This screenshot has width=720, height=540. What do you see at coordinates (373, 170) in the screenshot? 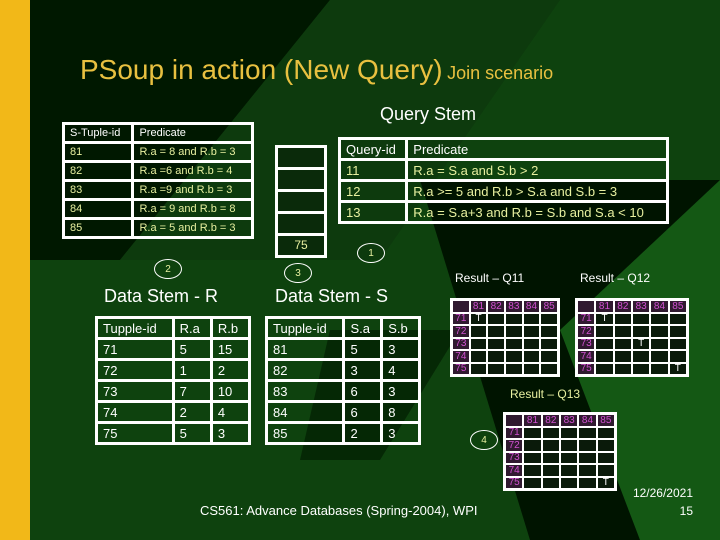
I see `table-cell: 11` at bounding box center [373, 170].